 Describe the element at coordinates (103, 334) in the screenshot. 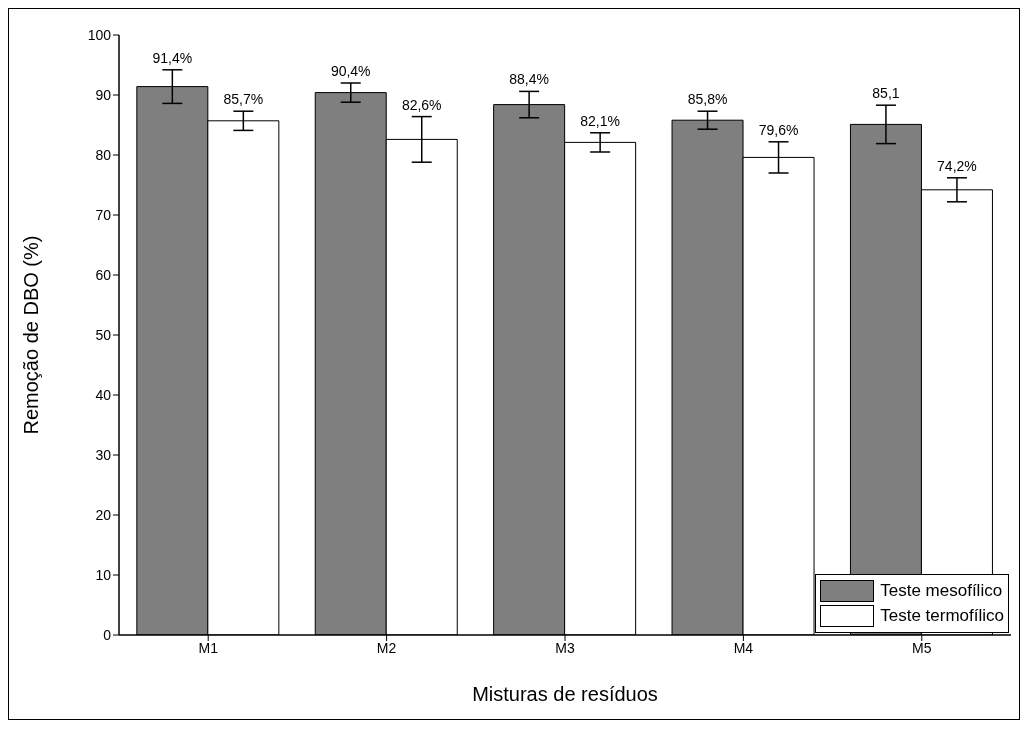

I see `y-tick-label: 50` at that location.